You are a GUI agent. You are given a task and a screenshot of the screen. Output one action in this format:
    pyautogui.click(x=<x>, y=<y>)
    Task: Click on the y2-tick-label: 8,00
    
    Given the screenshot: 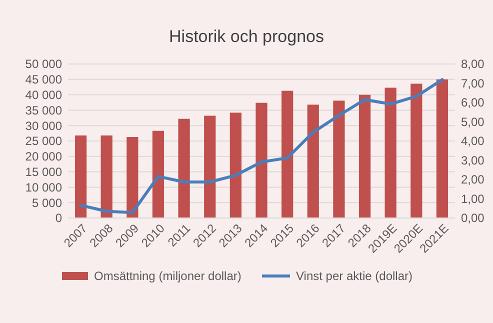 What is the action you would take?
    pyautogui.click(x=473, y=64)
    